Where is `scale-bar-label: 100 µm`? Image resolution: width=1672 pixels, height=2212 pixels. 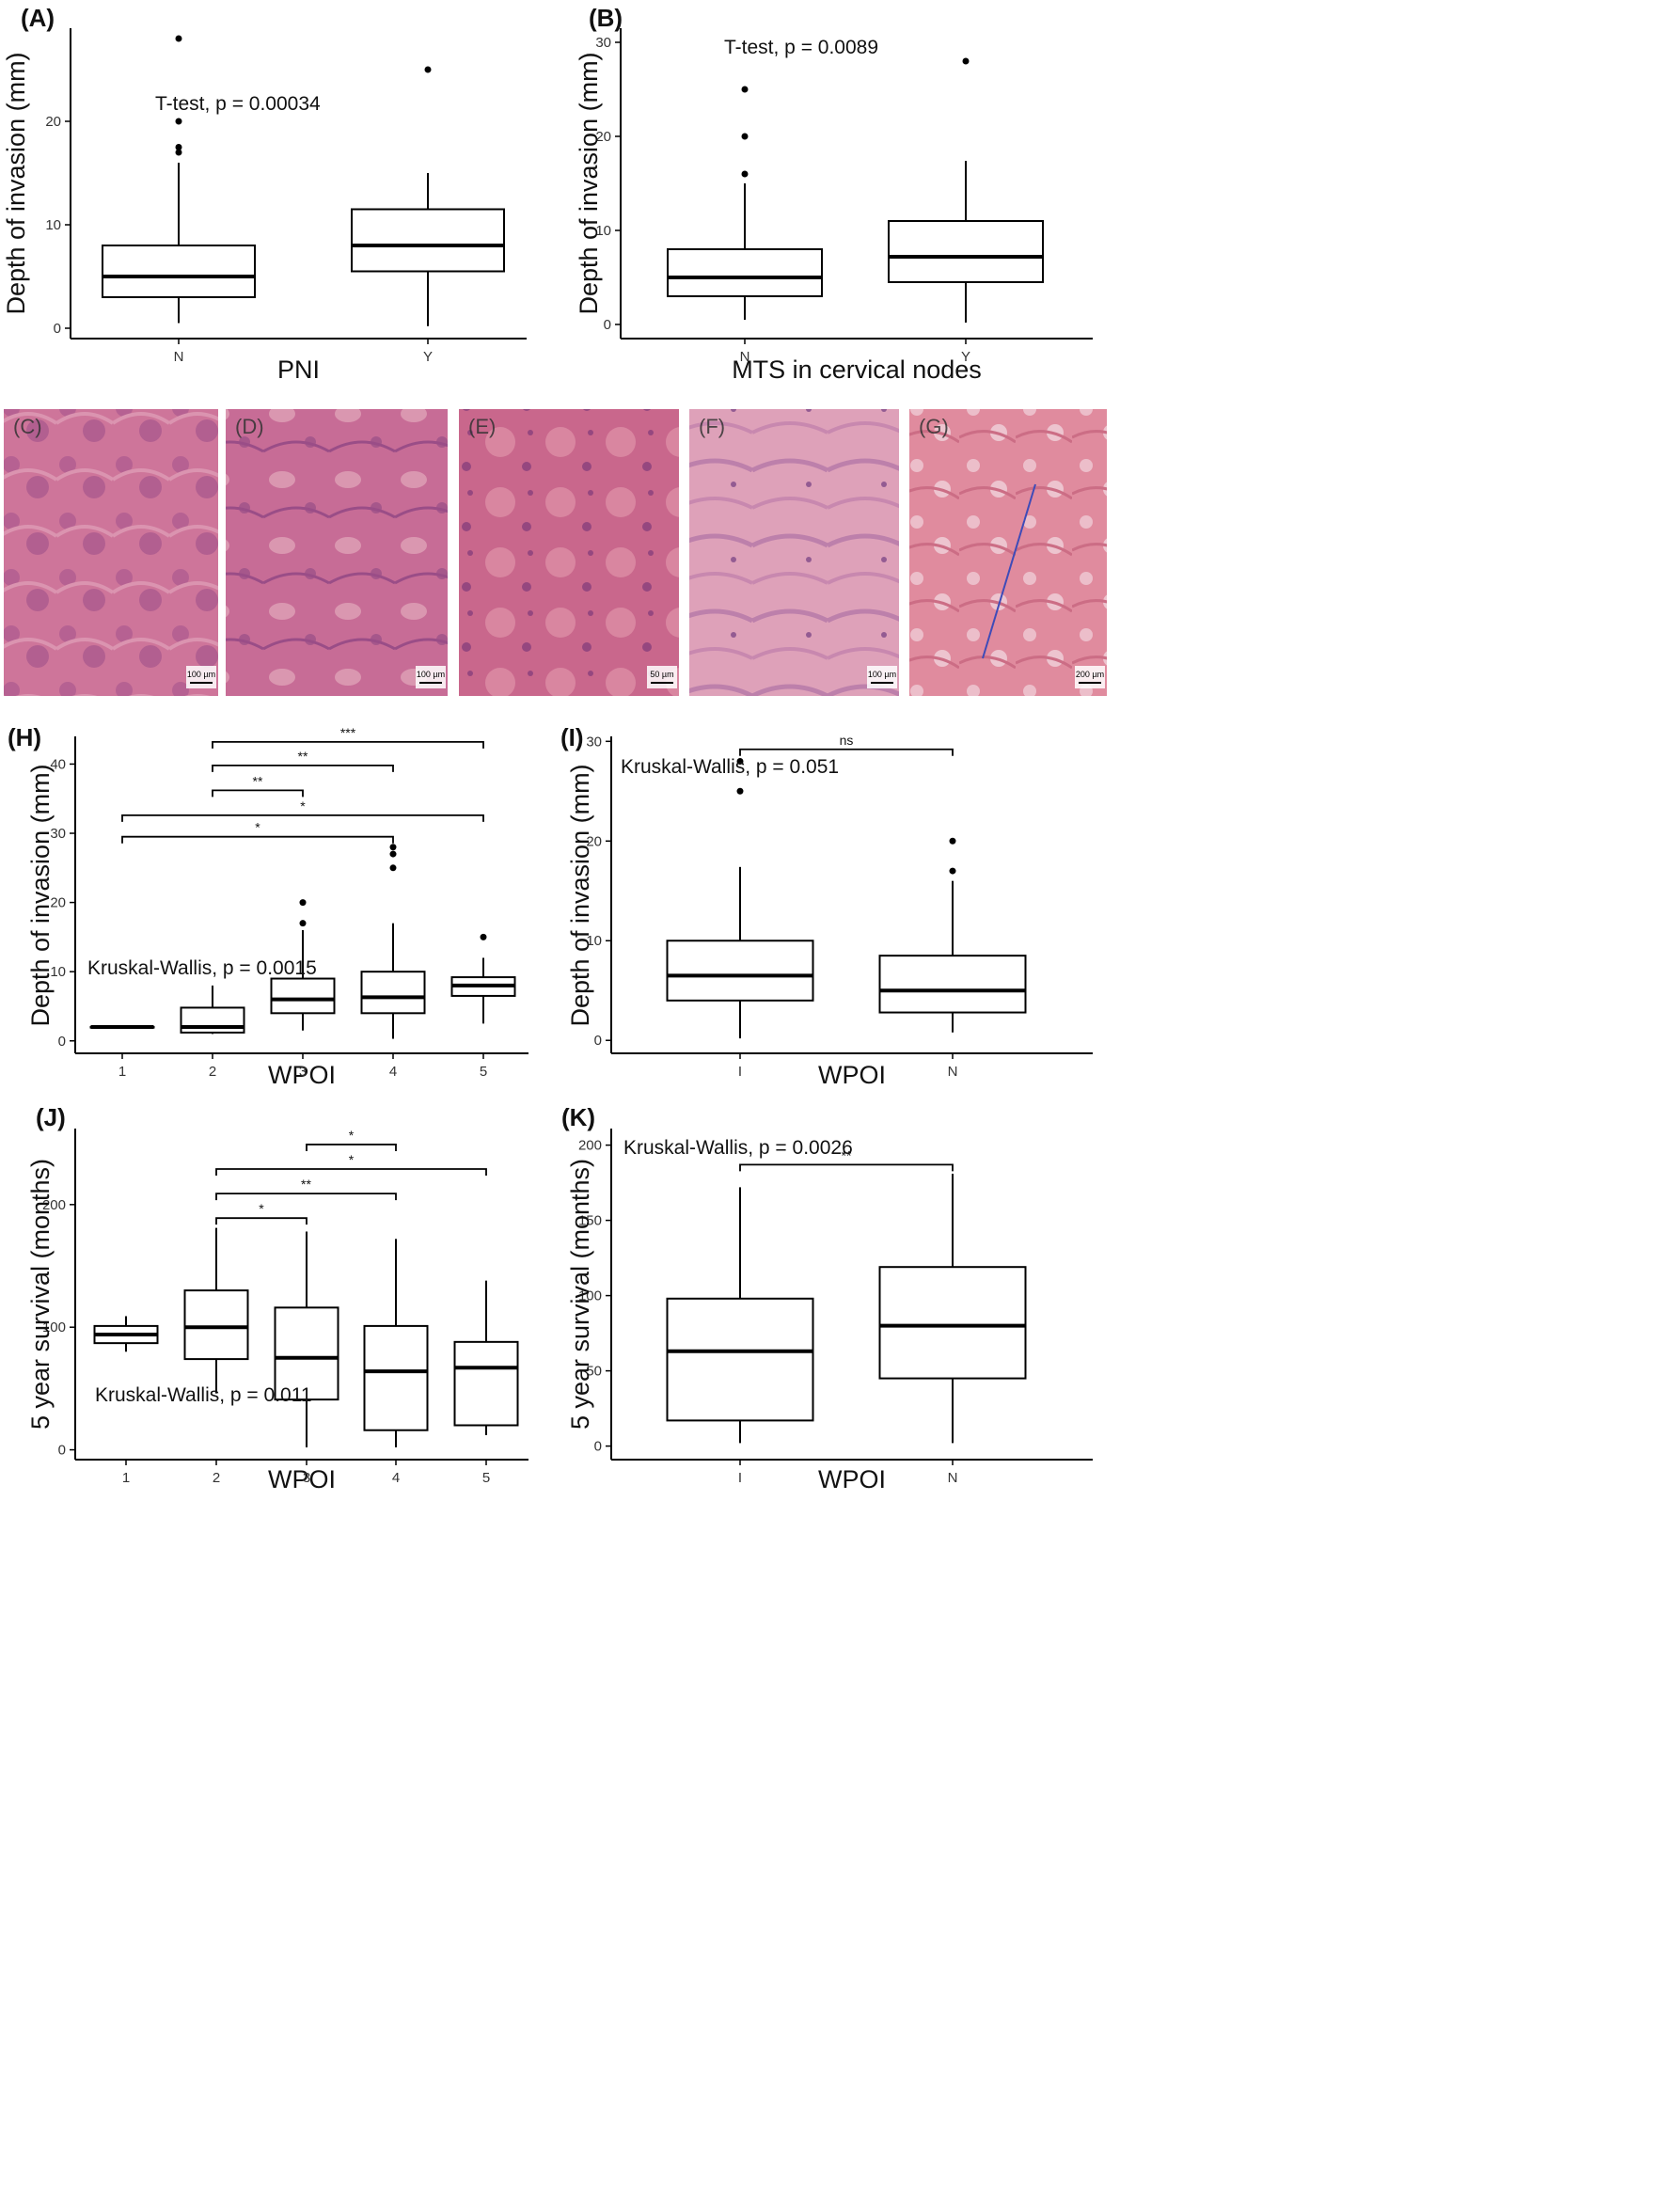
scale-bar-label: 100 µm is located at coordinates (431, 674).